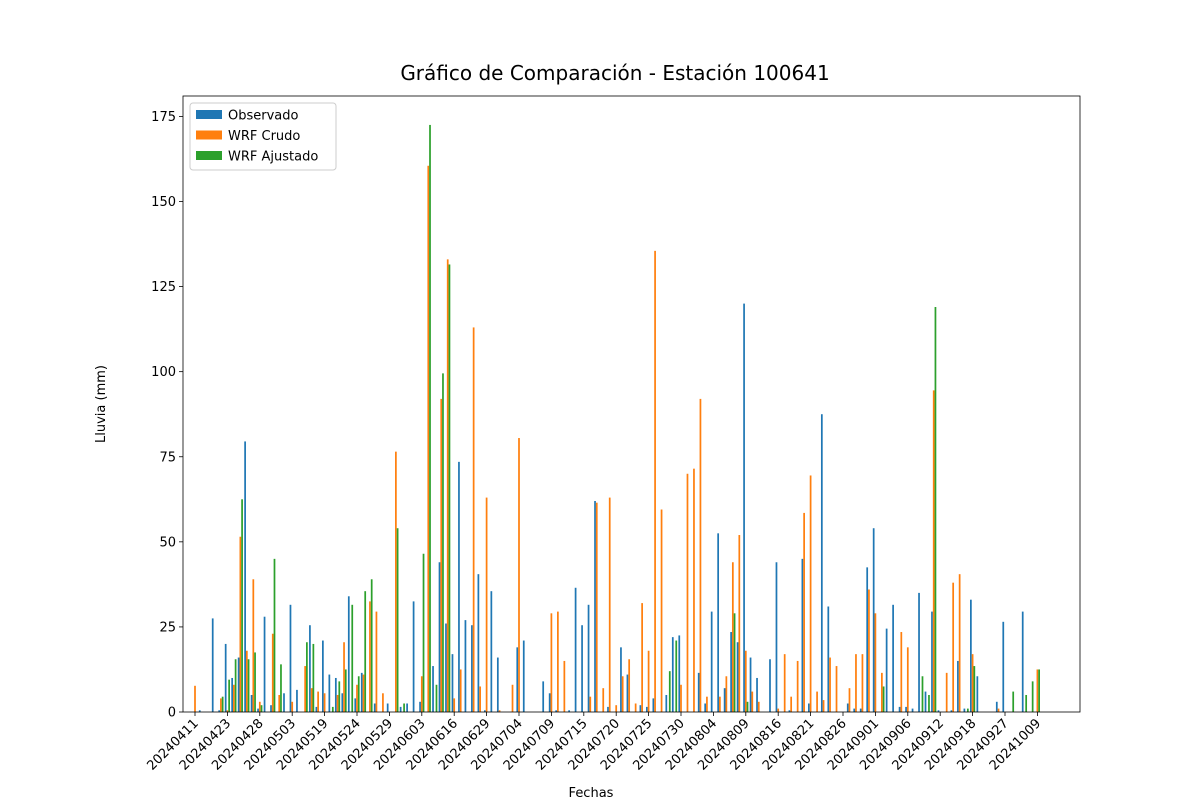  Describe the element at coordinates (263, 116) in the screenshot. I see `legend-label: Observado` at that location.